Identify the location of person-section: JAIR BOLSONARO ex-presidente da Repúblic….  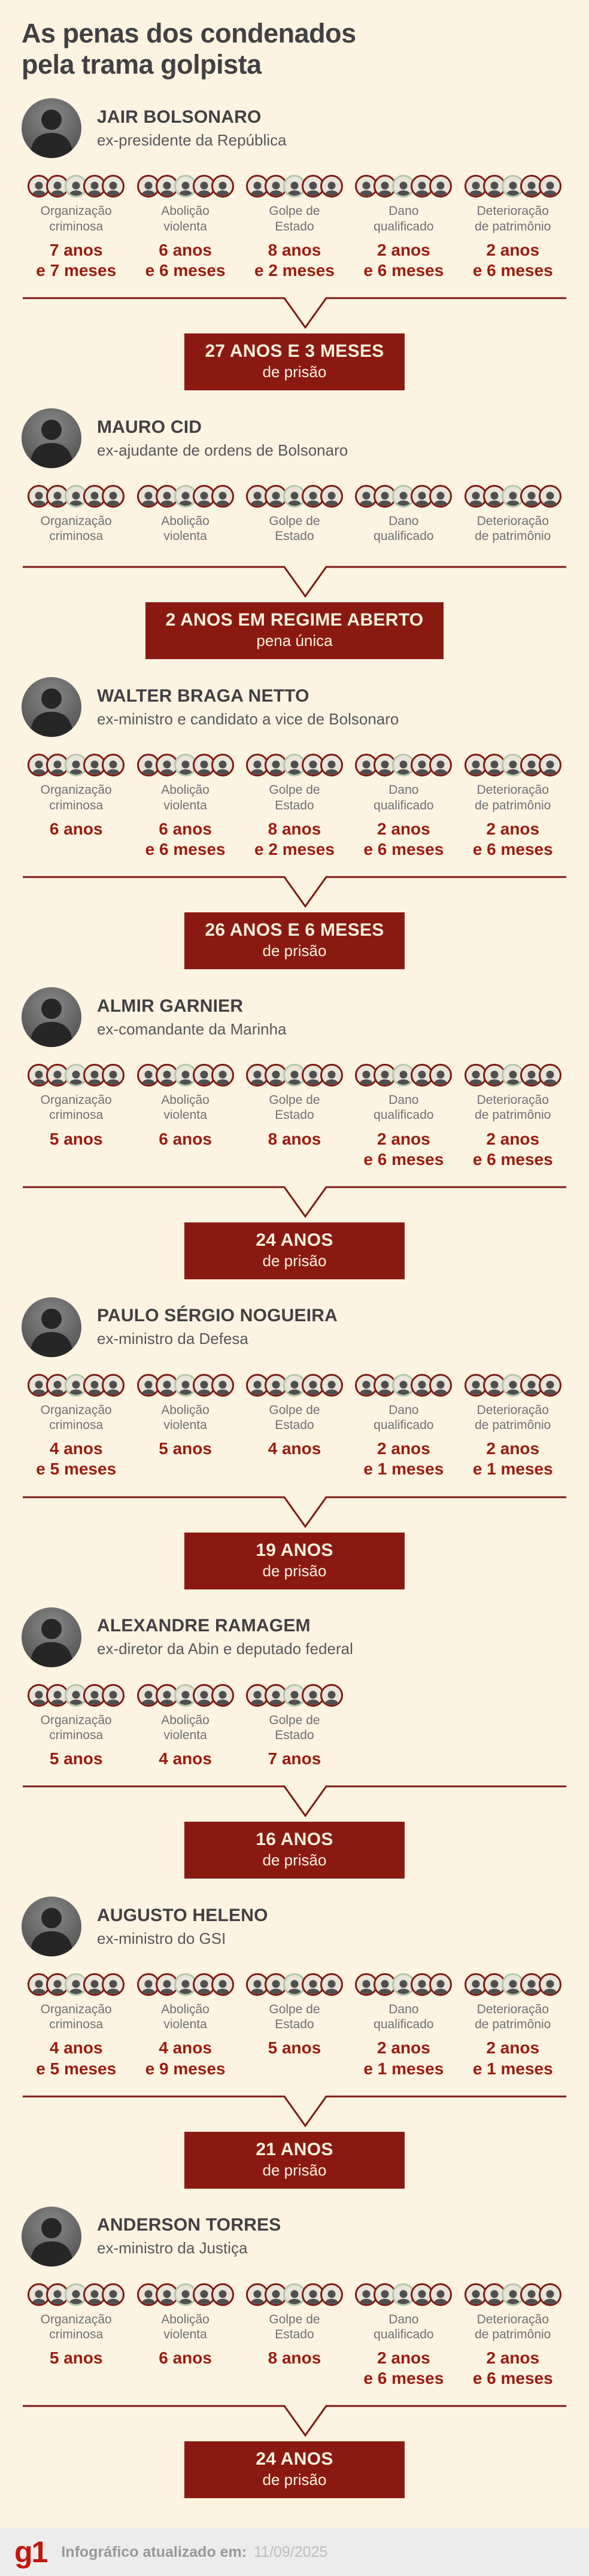
(294, 244).